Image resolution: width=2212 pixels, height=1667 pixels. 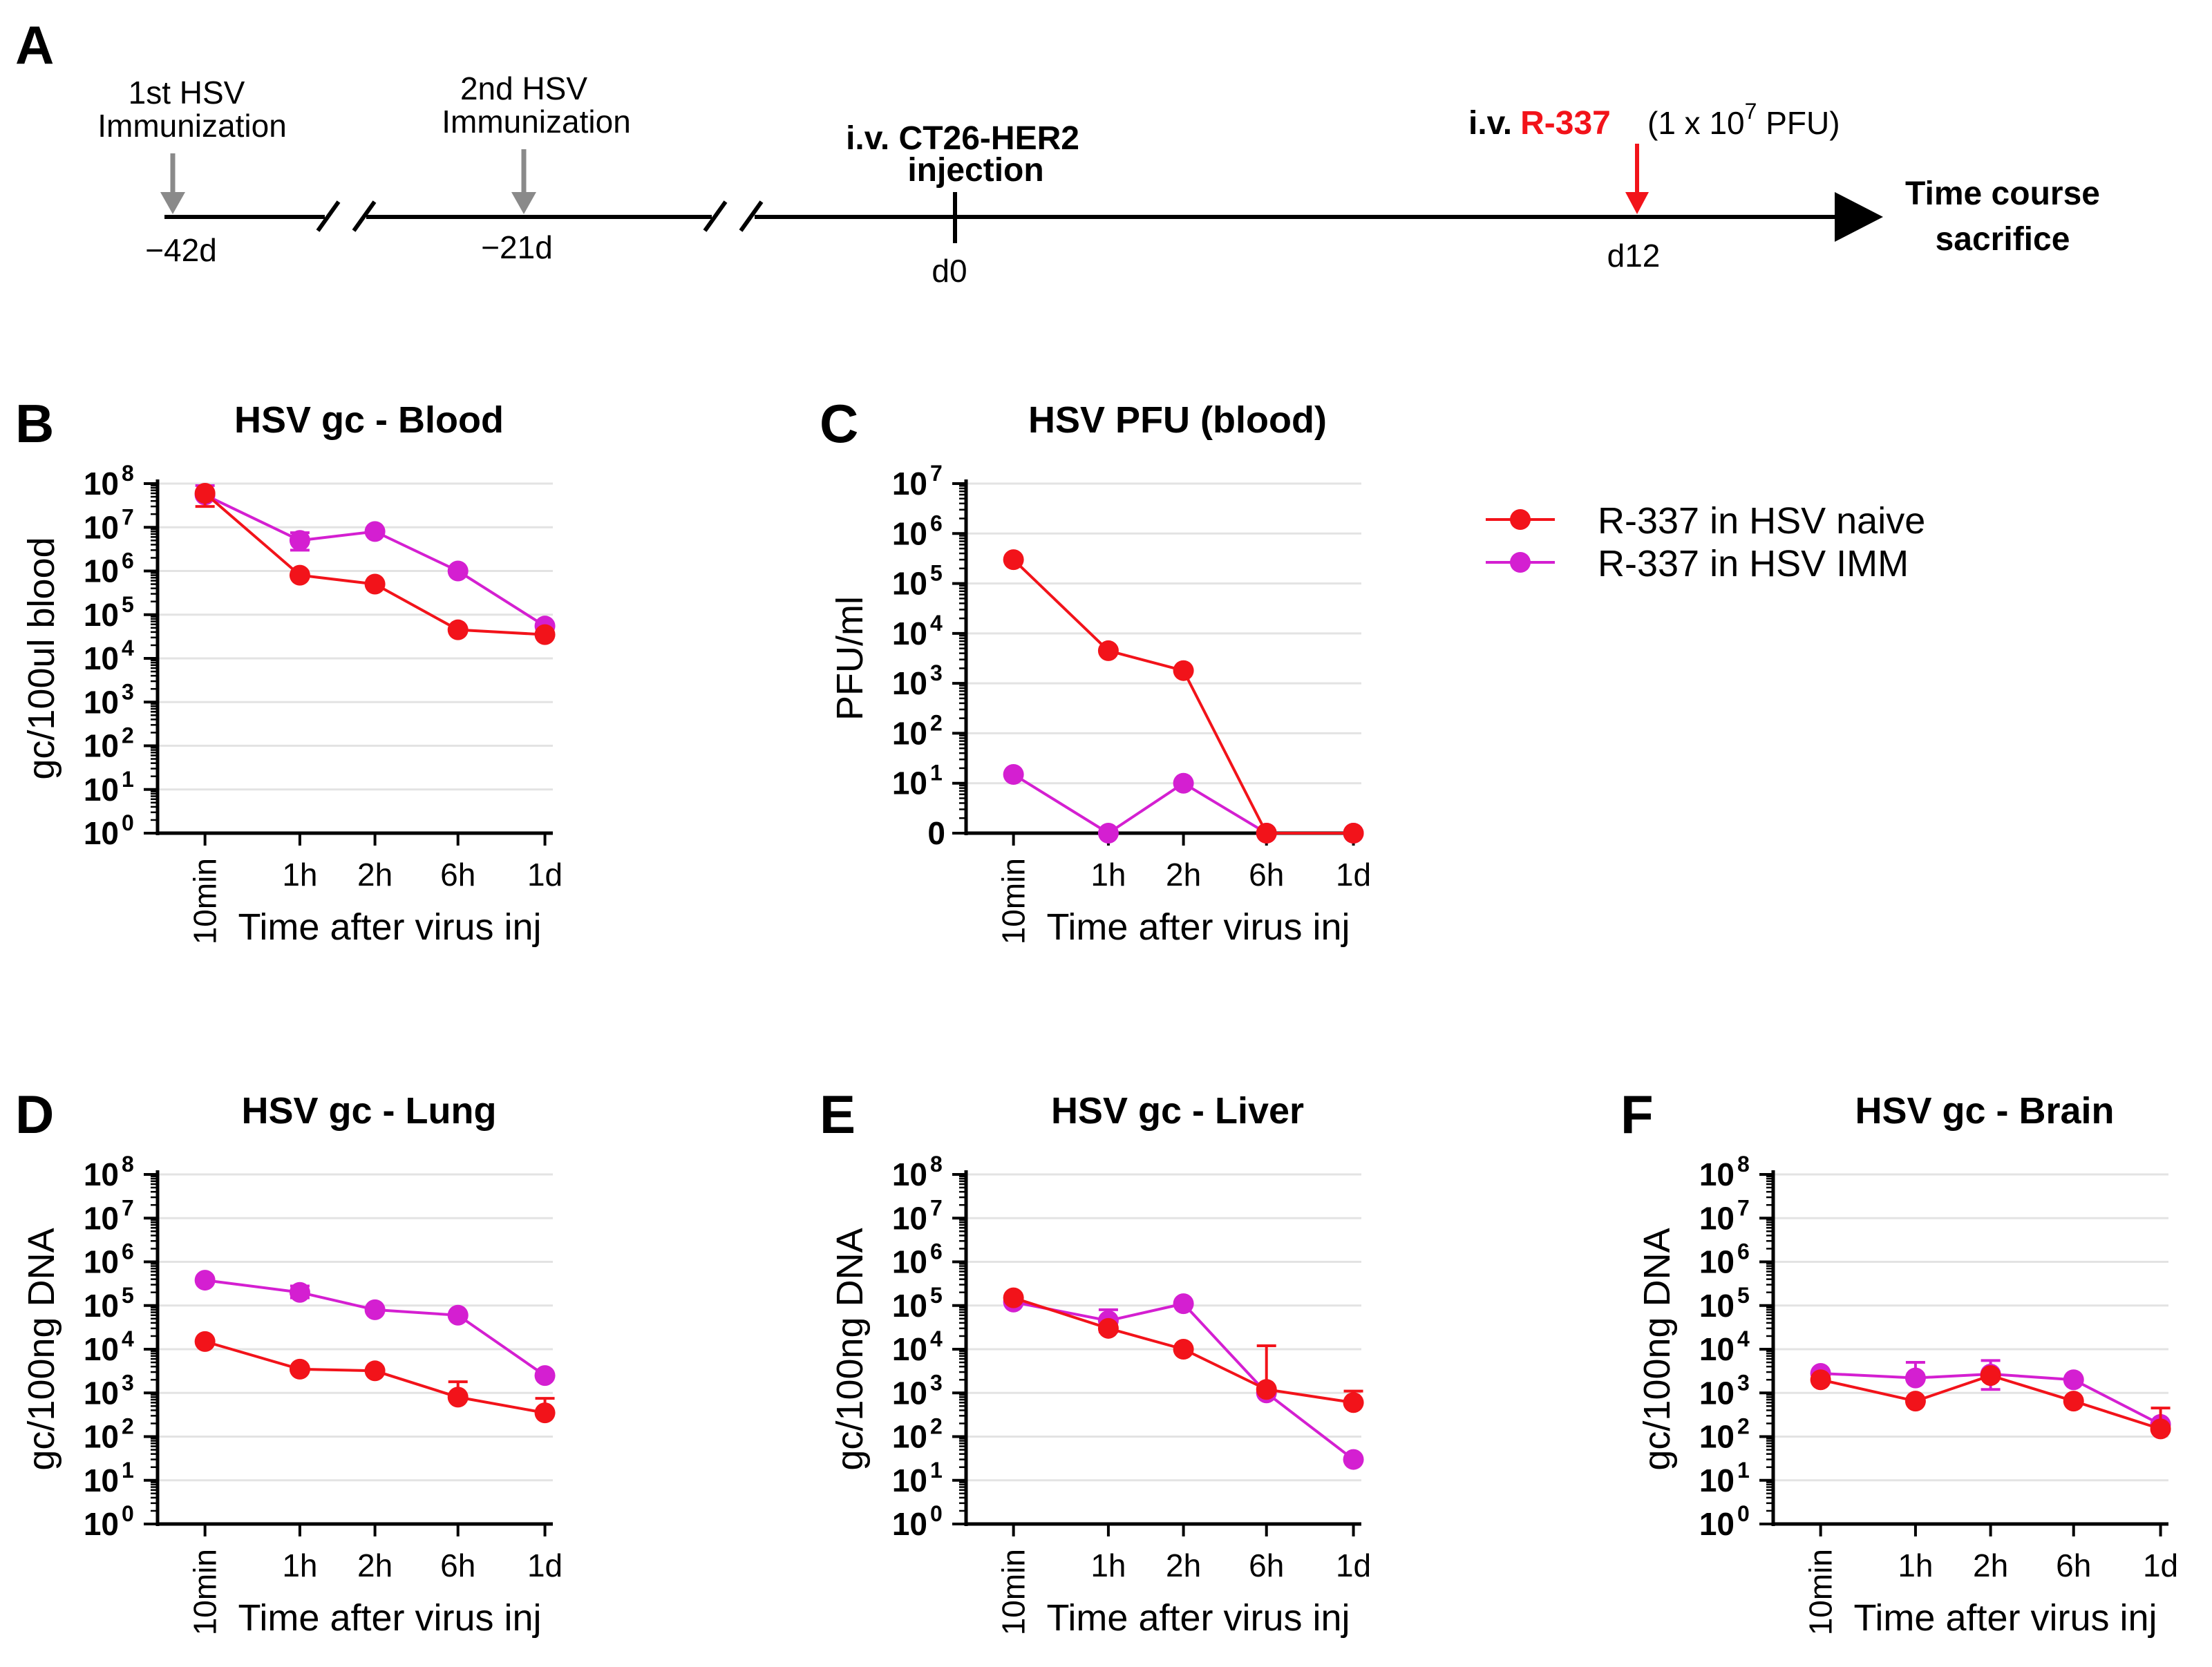 I want to click on virus-label: i.v. R-337, so click(x=1539, y=123).